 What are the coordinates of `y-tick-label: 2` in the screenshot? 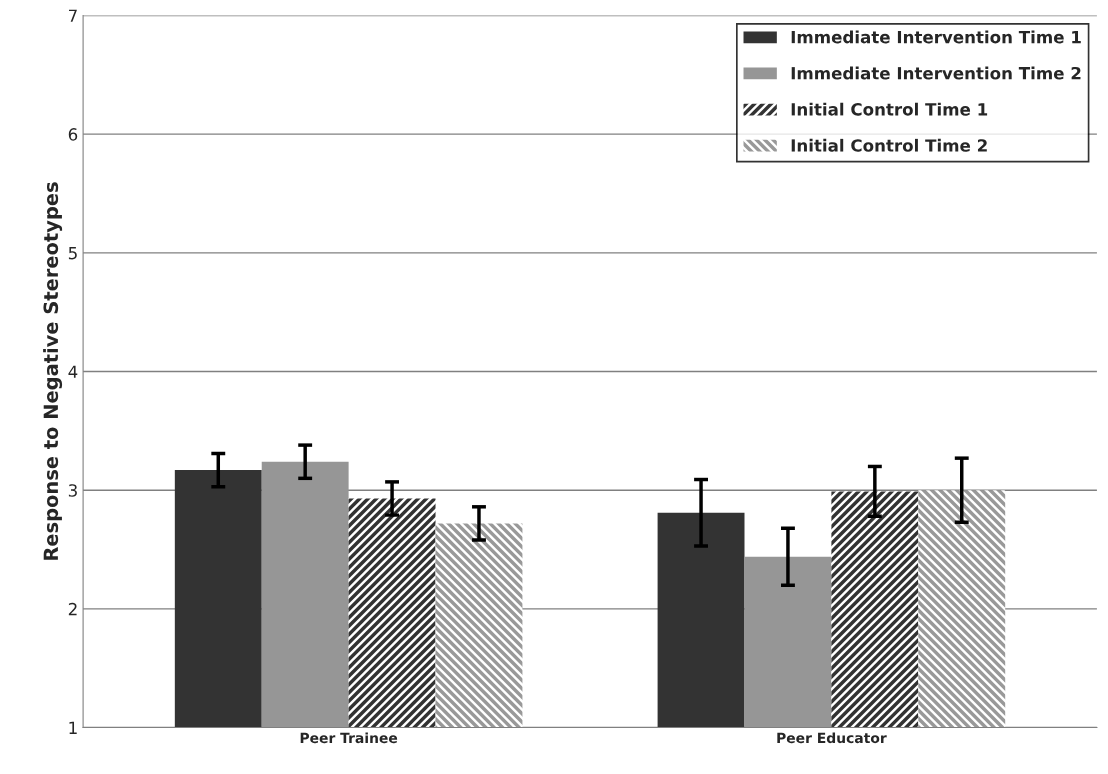 It's located at (72, 609).